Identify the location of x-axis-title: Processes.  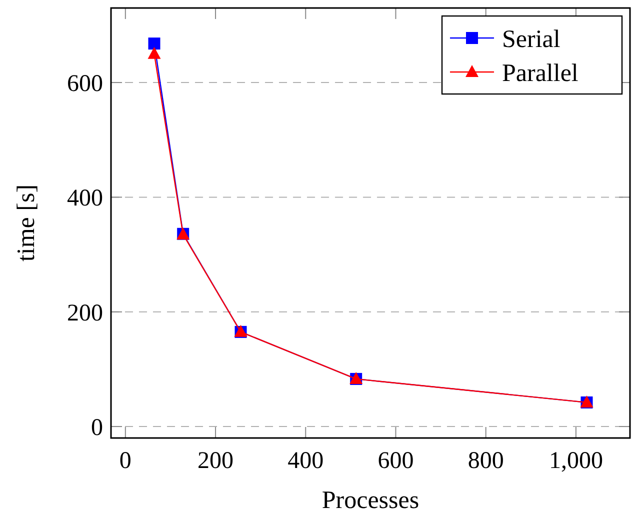
(371, 500).